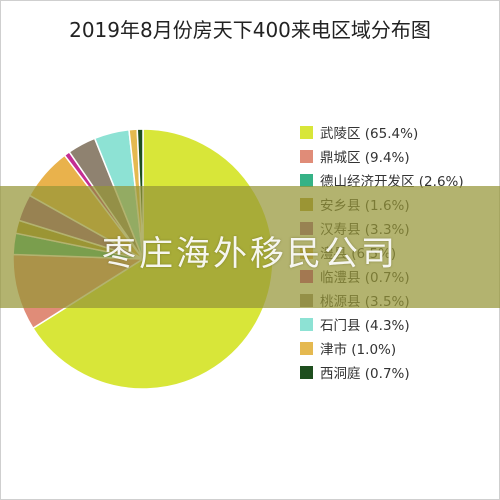  What do you see at coordinates (250, 30) in the screenshot?
I see `chart-title: 2019年8月份房天下400来电区域分布图` at bounding box center [250, 30].